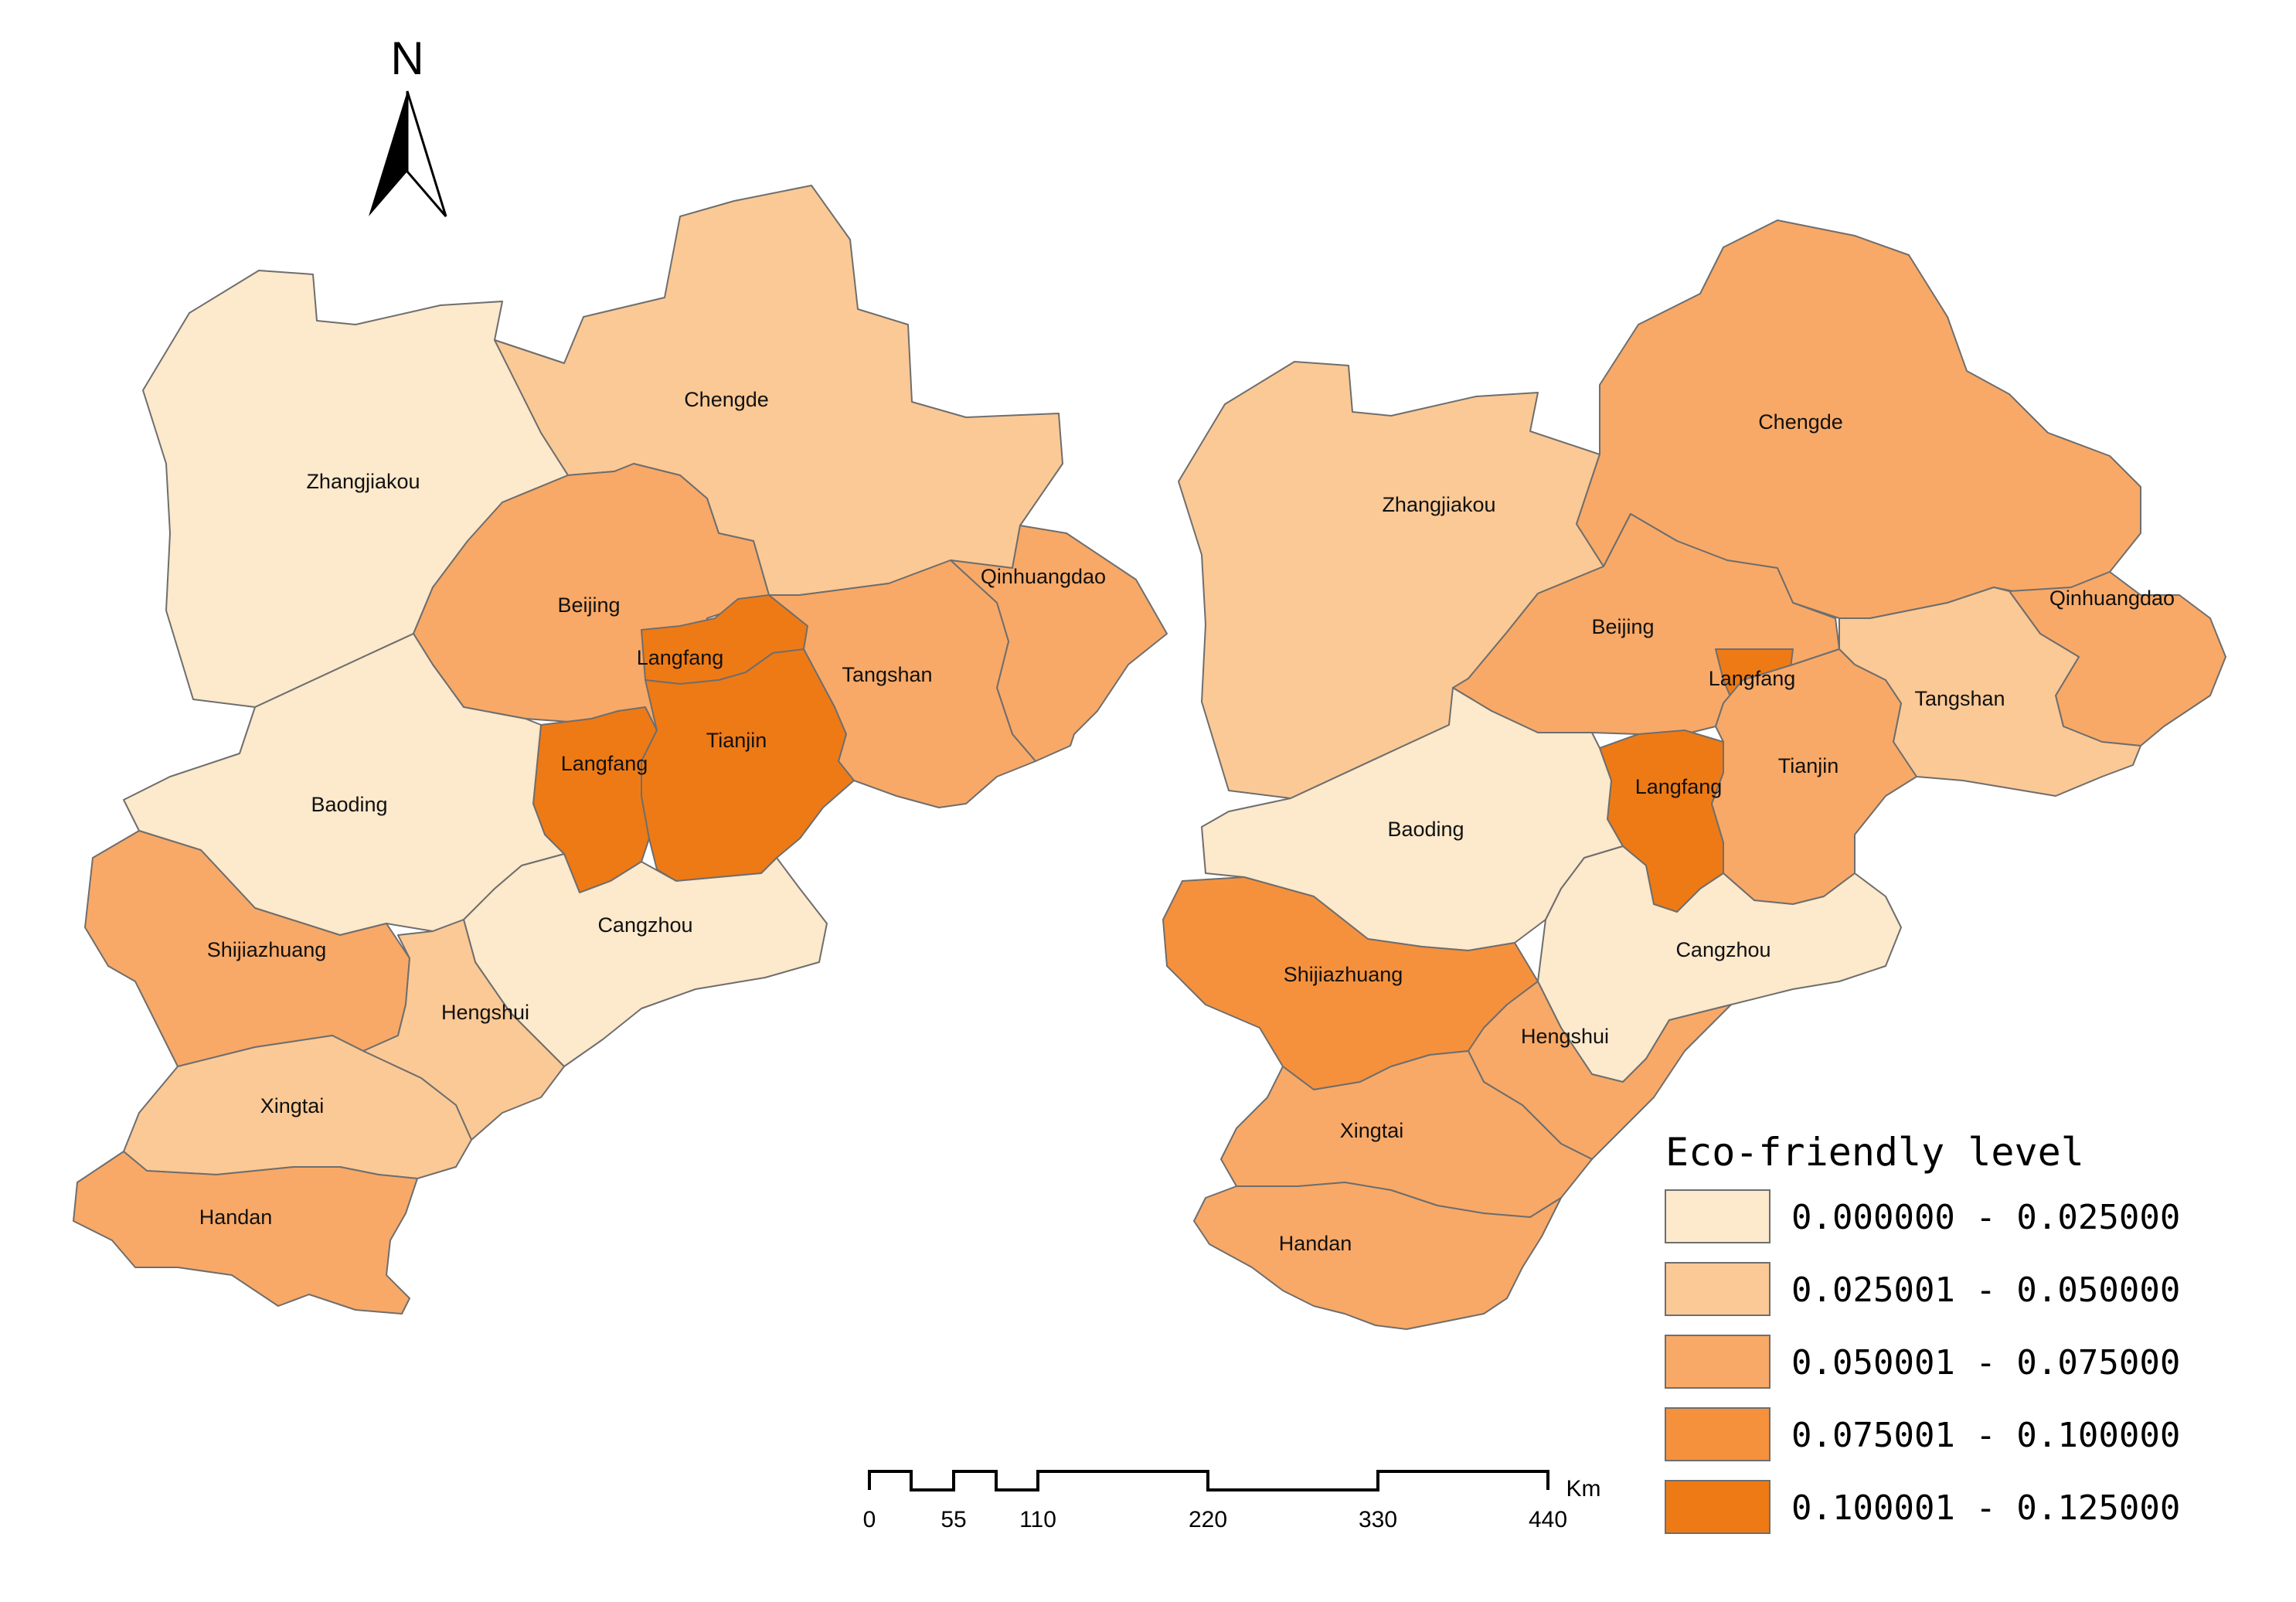 The height and width of the screenshot is (1602, 2296). Describe the element at coordinates (388, 153) in the screenshot. I see `north-arrow-left-half` at that location.